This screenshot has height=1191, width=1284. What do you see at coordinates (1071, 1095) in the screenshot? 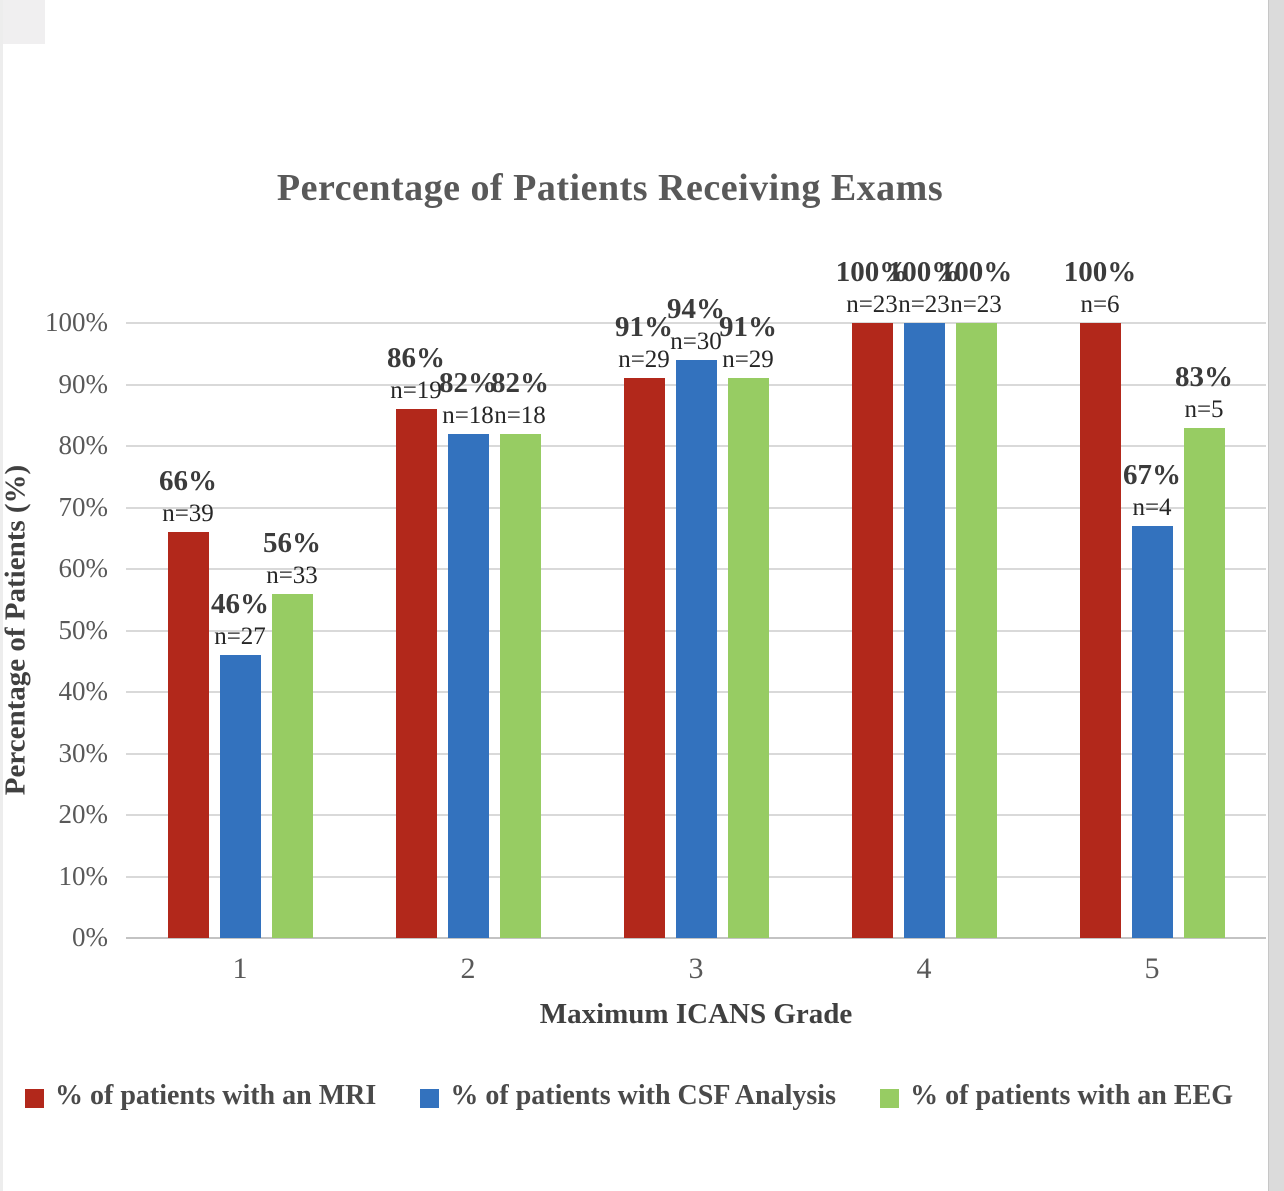
I see `legend-label: % of patients with an EEG` at bounding box center [1071, 1095].